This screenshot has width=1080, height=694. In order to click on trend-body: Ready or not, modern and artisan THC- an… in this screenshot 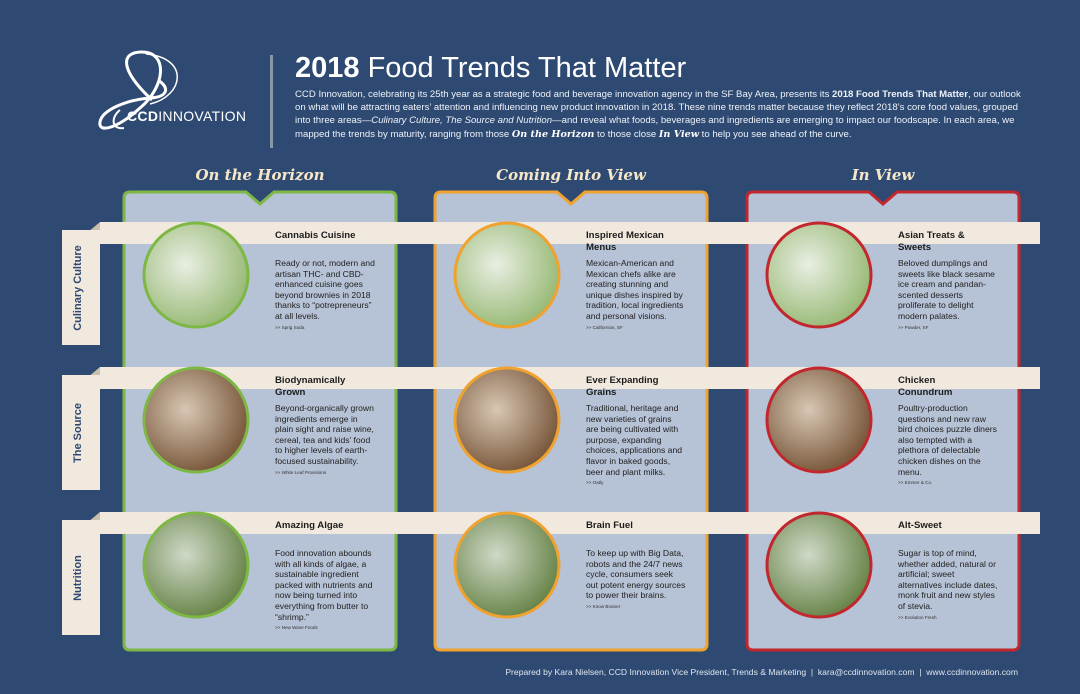, I will do `click(325, 294)`.